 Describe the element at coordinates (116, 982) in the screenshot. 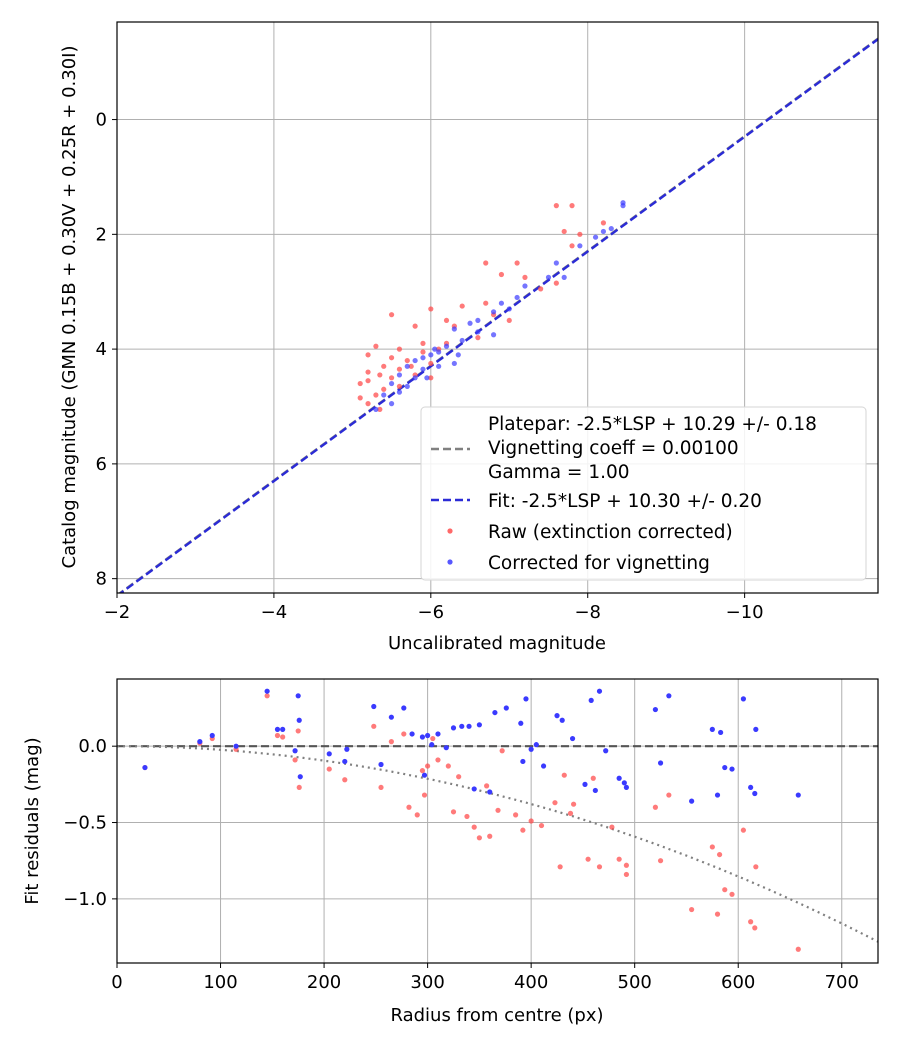

I see `x-tick-label: 0` at that location.